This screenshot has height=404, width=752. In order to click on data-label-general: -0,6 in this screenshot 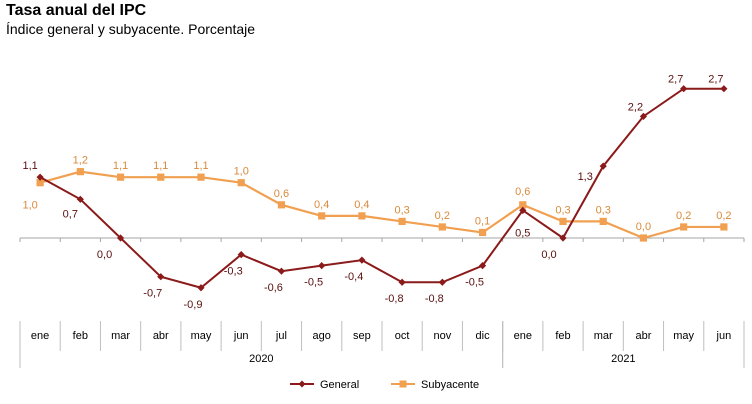, I will do `click(273, 288)`.